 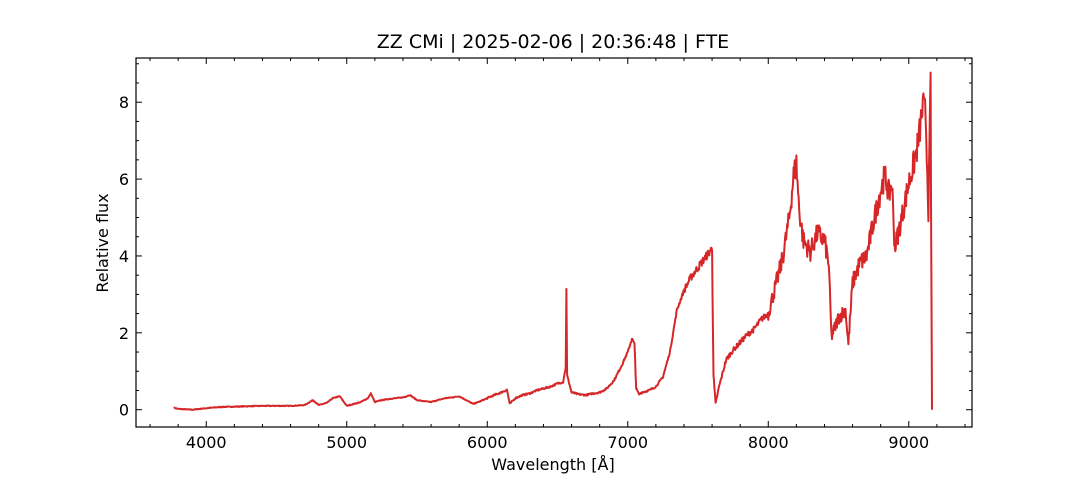 What do you see at coordinates (124, 102) in the screenshot?
I see `y-tick-label: 8` at bounding box center [124, 102].